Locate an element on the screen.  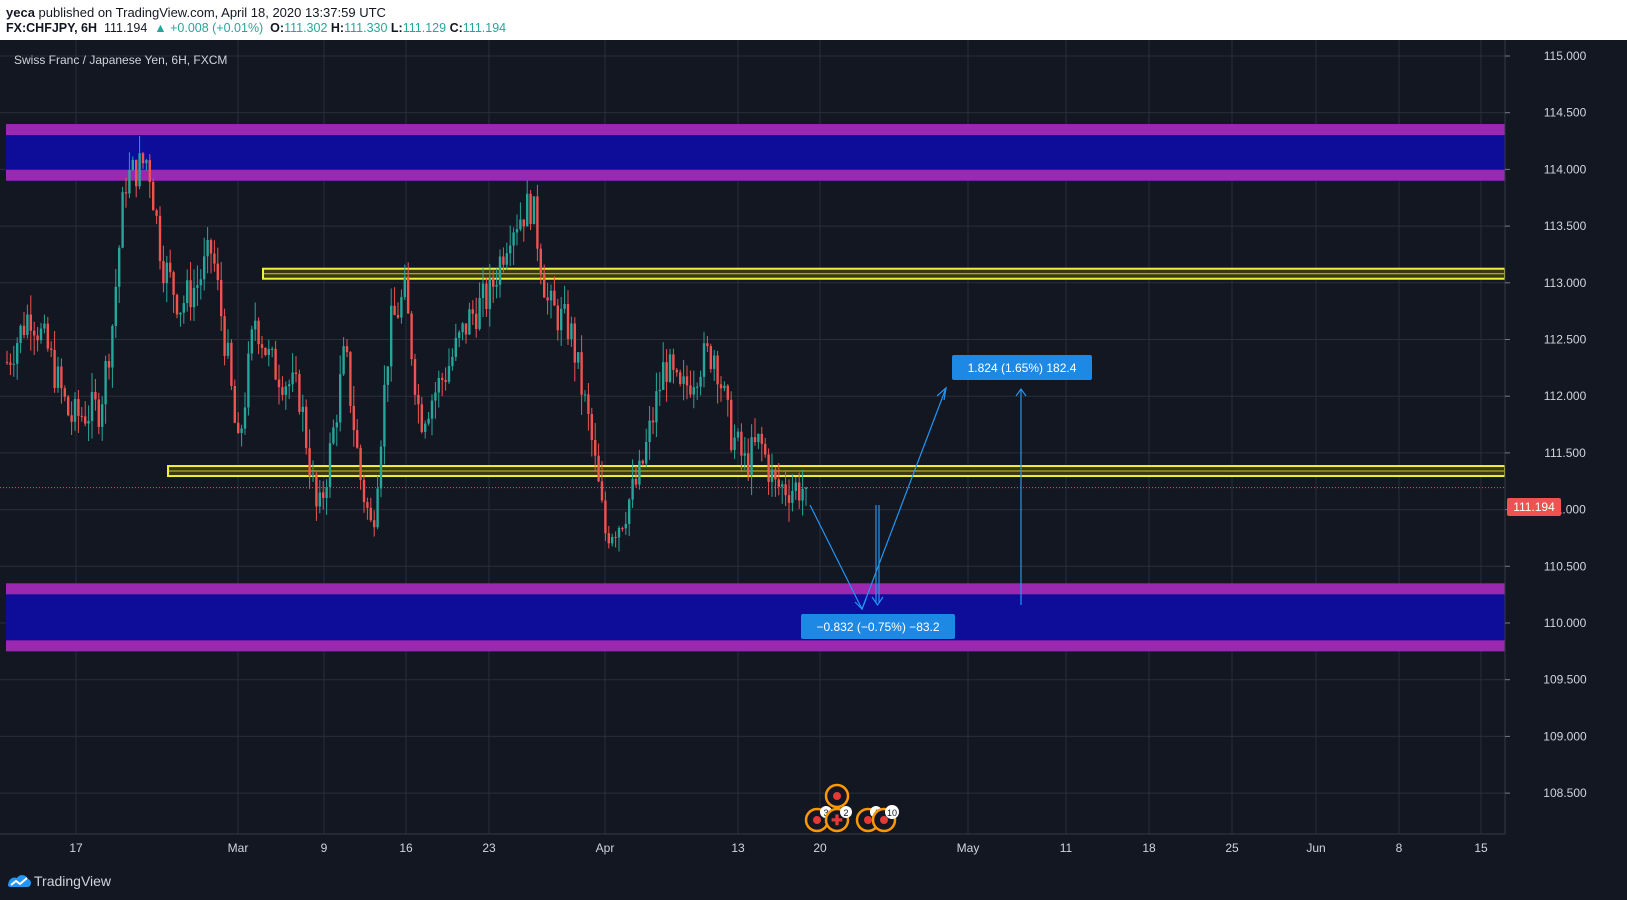
price-axis-label: 115.000 is located at coordinates (1565, 56).